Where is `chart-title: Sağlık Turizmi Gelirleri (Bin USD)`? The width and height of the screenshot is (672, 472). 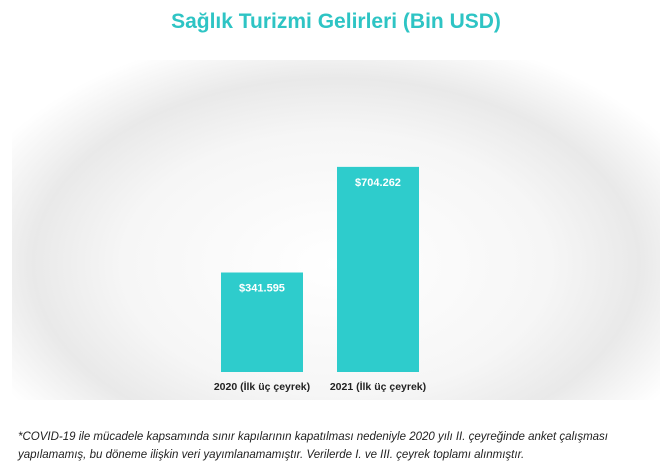 chart-title: Sağlık Turizmi Gelirleri (Bin USD) is located at coordinates (336, 21).